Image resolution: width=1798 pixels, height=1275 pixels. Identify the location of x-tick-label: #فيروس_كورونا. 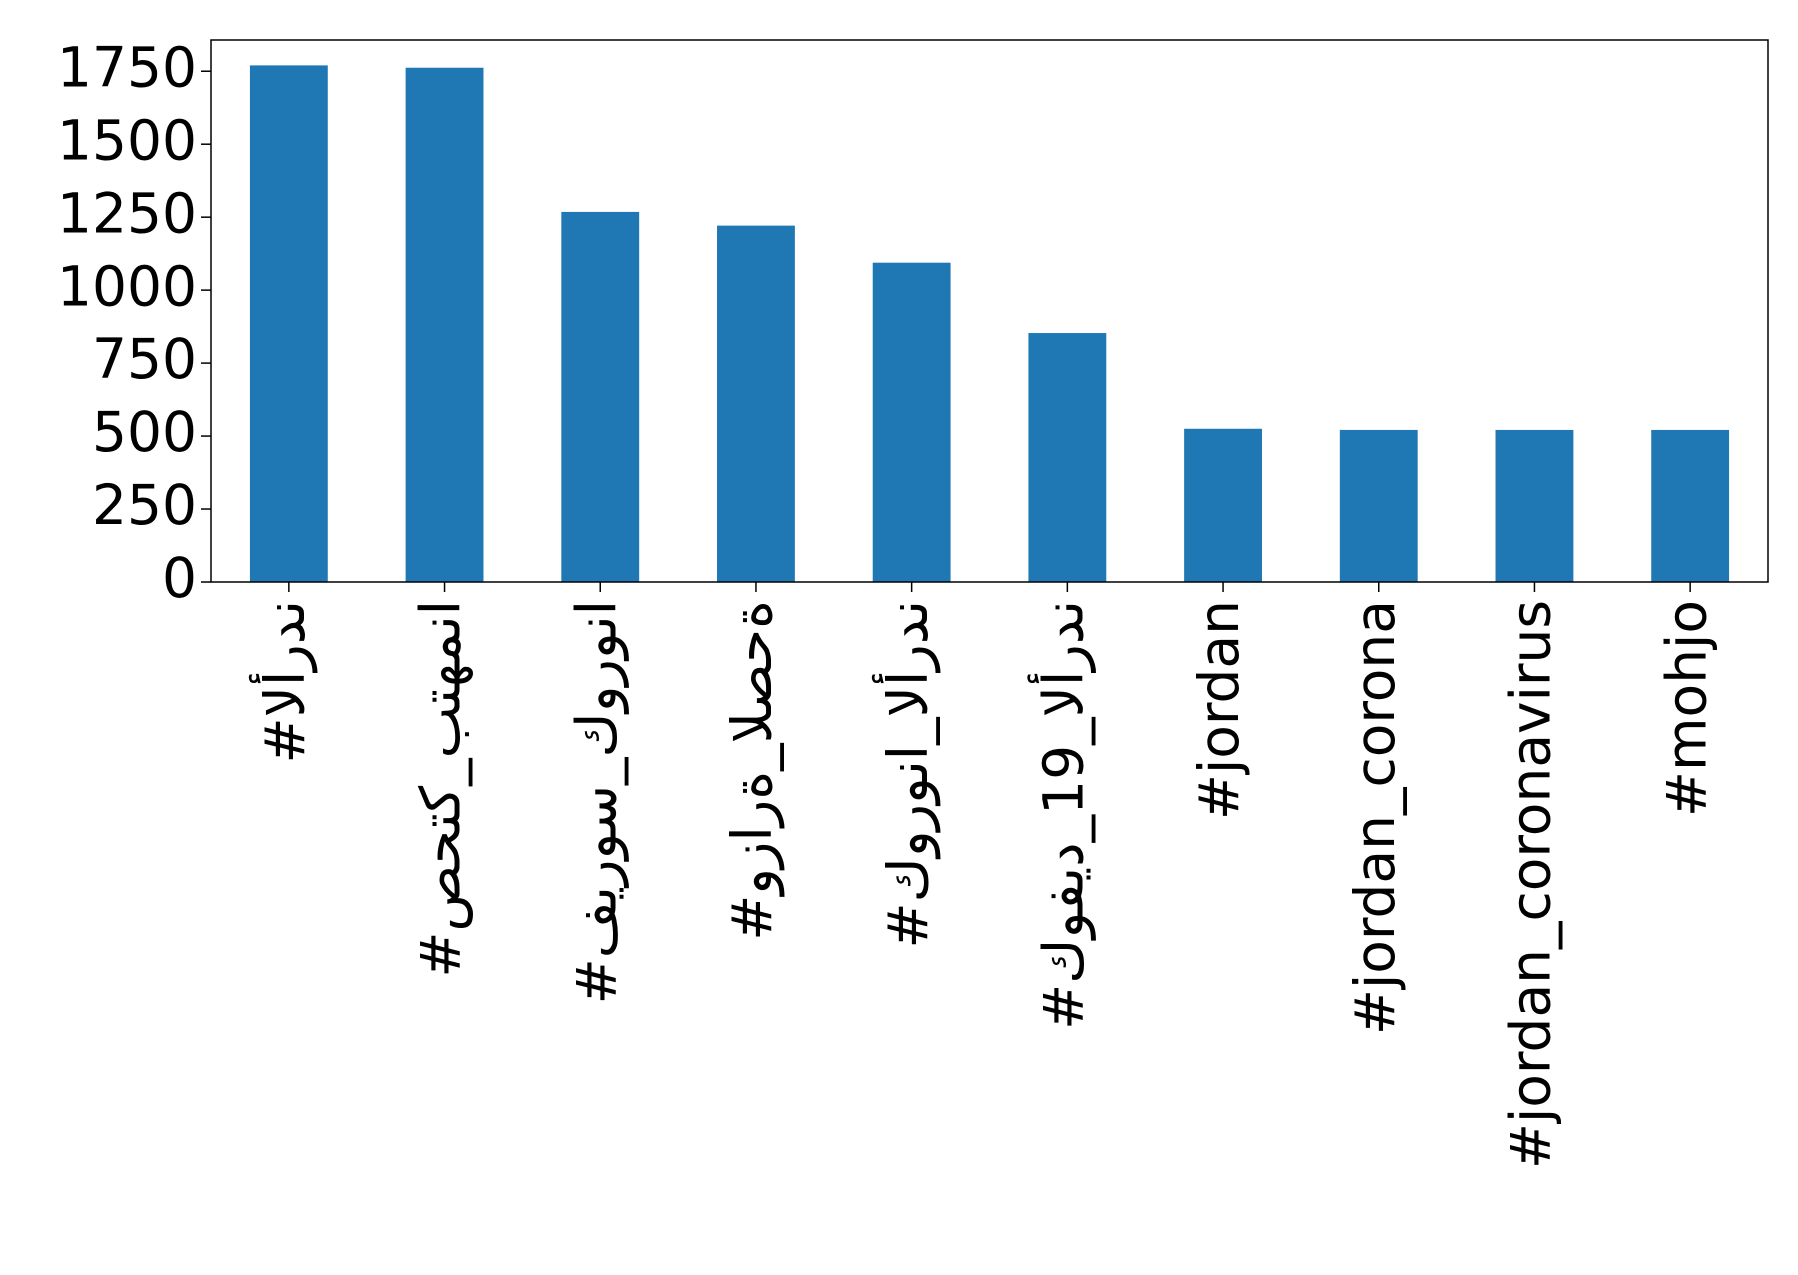
(596, 802).